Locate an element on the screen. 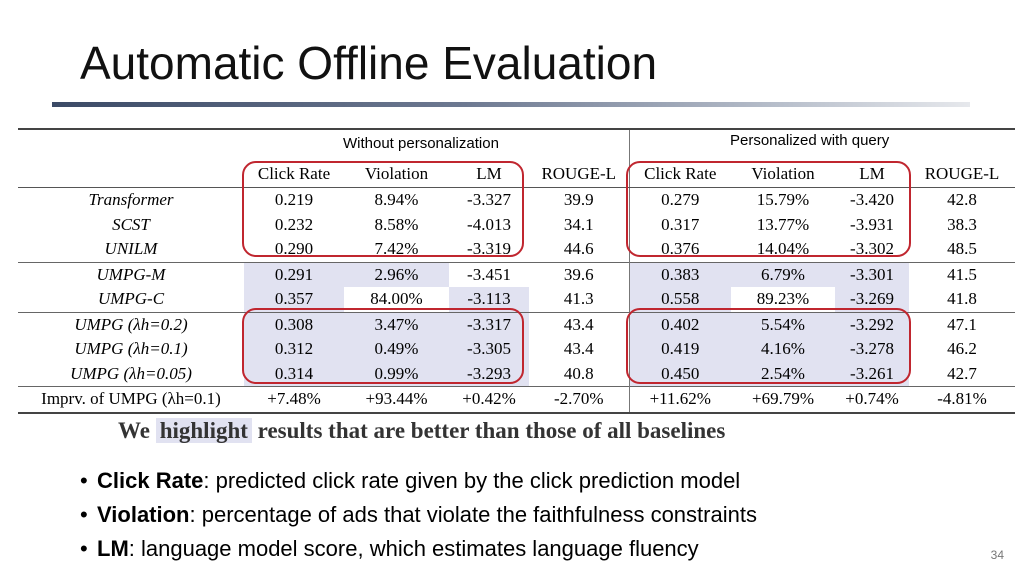 Image resolution: width=1024 pixels, height=576 pixels. table-cell: +0.42% is located at coordinates (489, 399).